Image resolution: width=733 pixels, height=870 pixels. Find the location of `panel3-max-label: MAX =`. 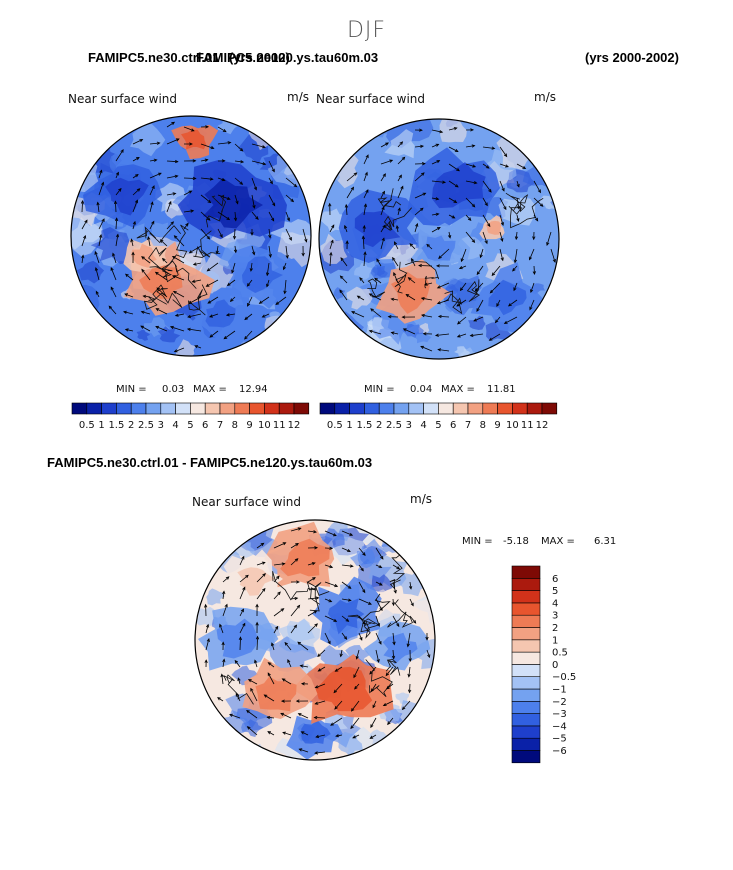

panel3-max-label: MAX = is located at coordinates (558, 541).